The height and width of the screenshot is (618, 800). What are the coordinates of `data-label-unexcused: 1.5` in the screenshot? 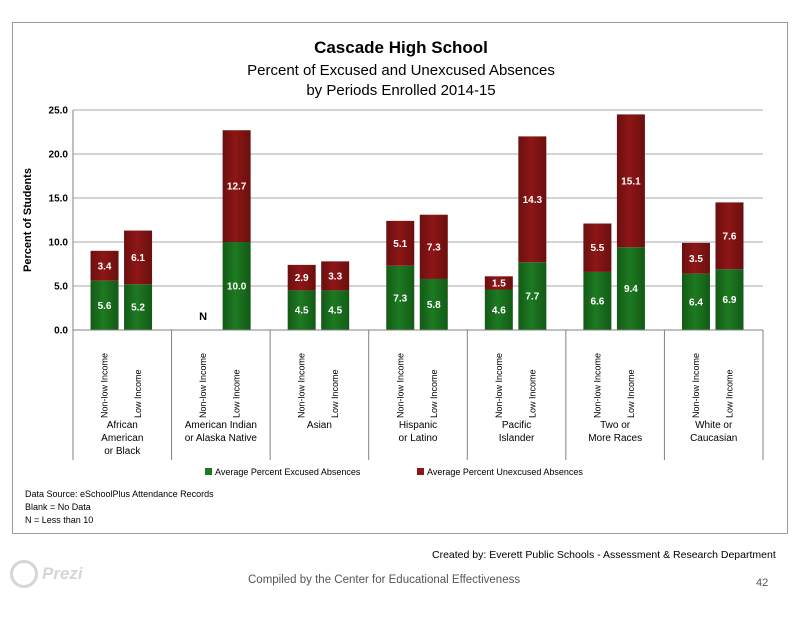 It's located at (499, 283).